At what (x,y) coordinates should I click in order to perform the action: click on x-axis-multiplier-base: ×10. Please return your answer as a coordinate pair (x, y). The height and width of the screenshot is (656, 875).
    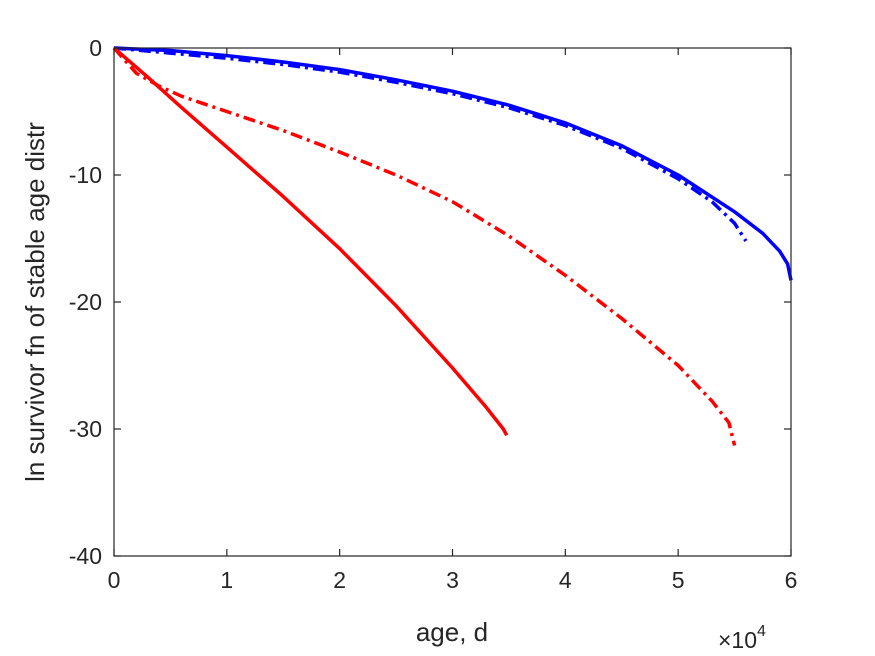
    Looking at the image, I should click on (737, 640).